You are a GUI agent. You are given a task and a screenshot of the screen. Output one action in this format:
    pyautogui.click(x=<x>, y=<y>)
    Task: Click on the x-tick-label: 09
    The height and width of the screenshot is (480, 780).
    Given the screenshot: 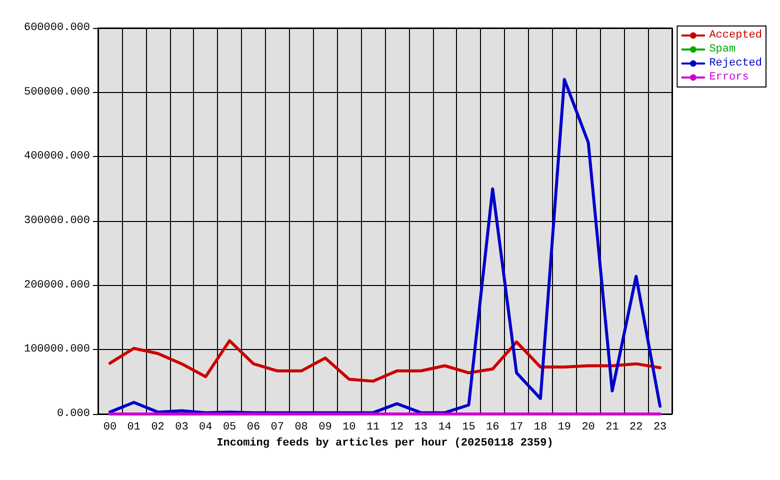 What is the action you would take?
    pyautogui.click(x=325, y=428)
    